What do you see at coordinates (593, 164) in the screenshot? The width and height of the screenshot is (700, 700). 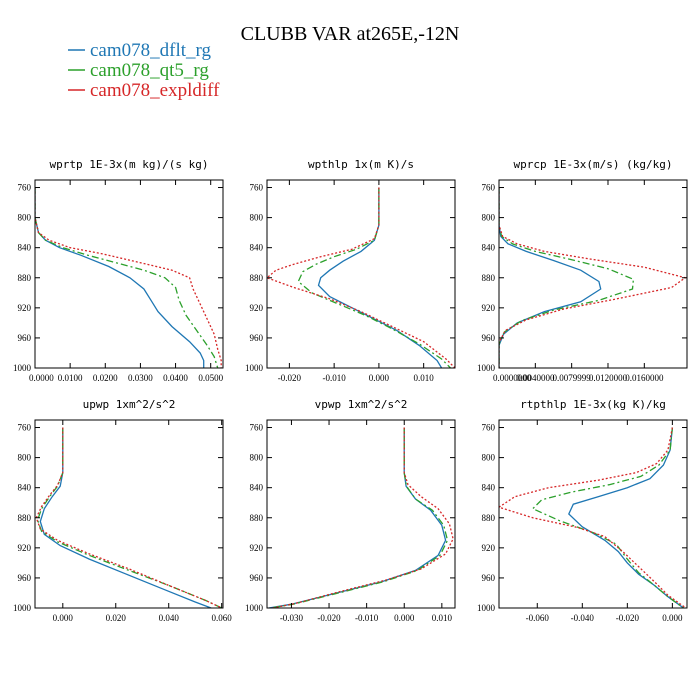 I see `panel-title: wprcp 1E-3x(m/s) (kg/kg)` at bounding box center [593, 164].